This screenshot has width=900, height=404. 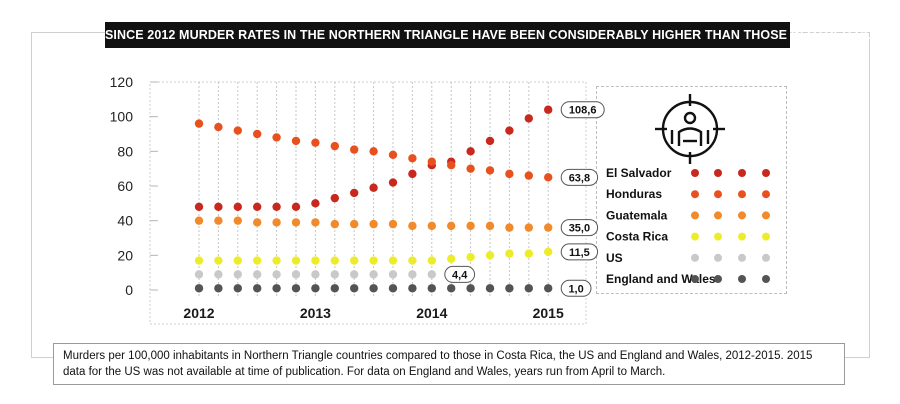 I want to click on y-tick-label: 80, so click(x=125, y=151).